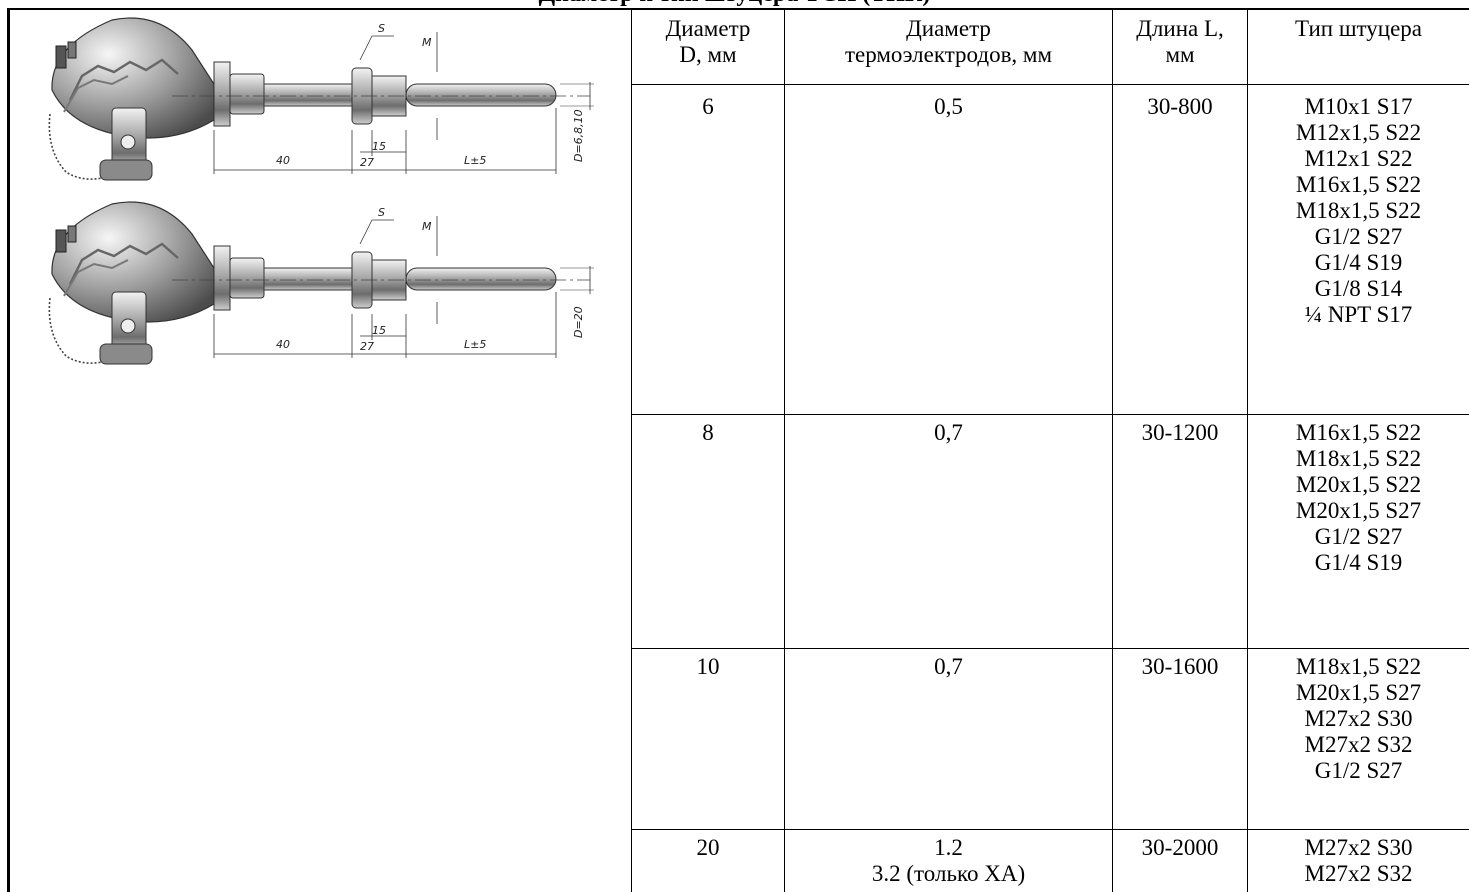 This screenshot has height=892, width=1469. Describe the element at coordinates (948, 106) in the screenshot. I see `table-row-1-electrodes: 0,5` at that location.